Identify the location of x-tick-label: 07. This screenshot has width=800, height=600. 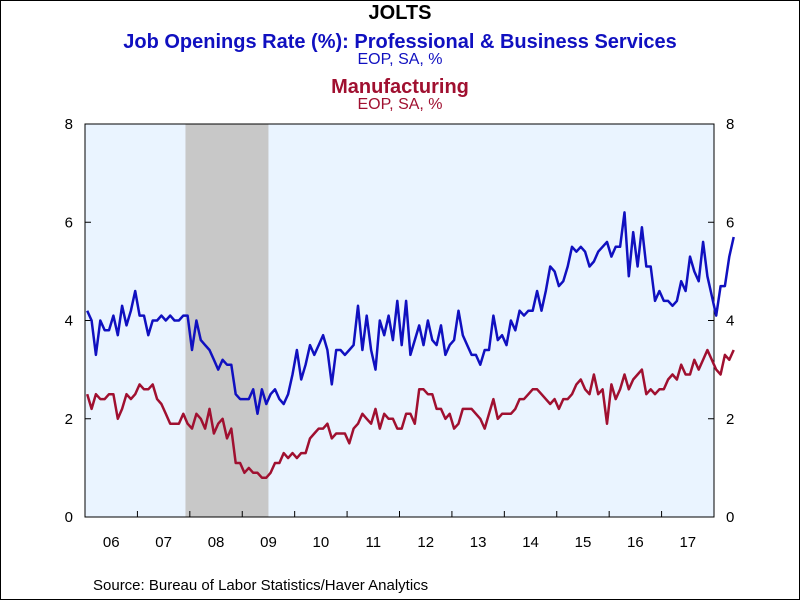
(163, 542).